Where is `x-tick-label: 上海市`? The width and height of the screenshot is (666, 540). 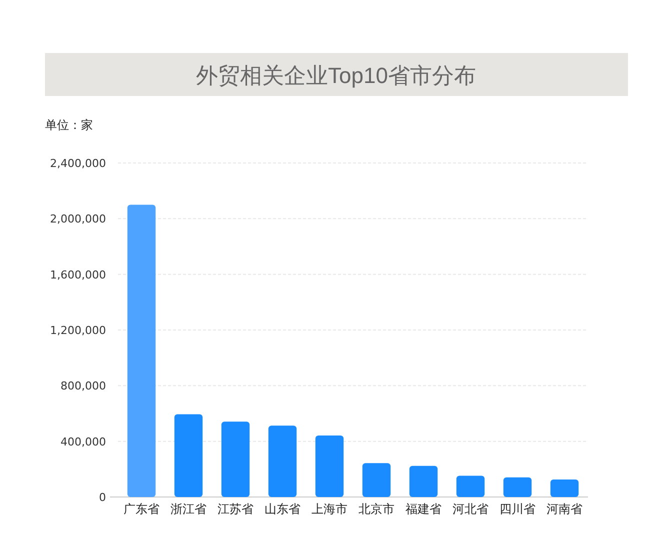
x-tick-label: 上海市 is located at coordinates (330, 509).